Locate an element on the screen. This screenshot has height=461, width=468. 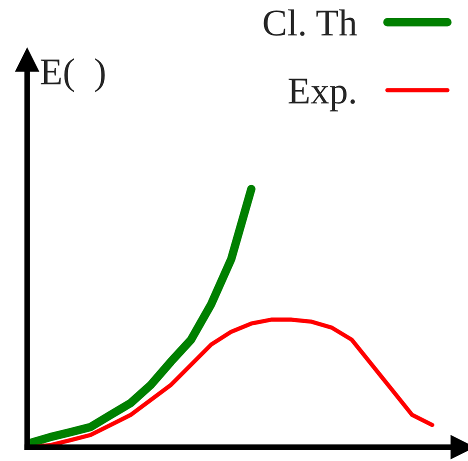
legend-label: Cl. Th is located at coordinates (310, 22).